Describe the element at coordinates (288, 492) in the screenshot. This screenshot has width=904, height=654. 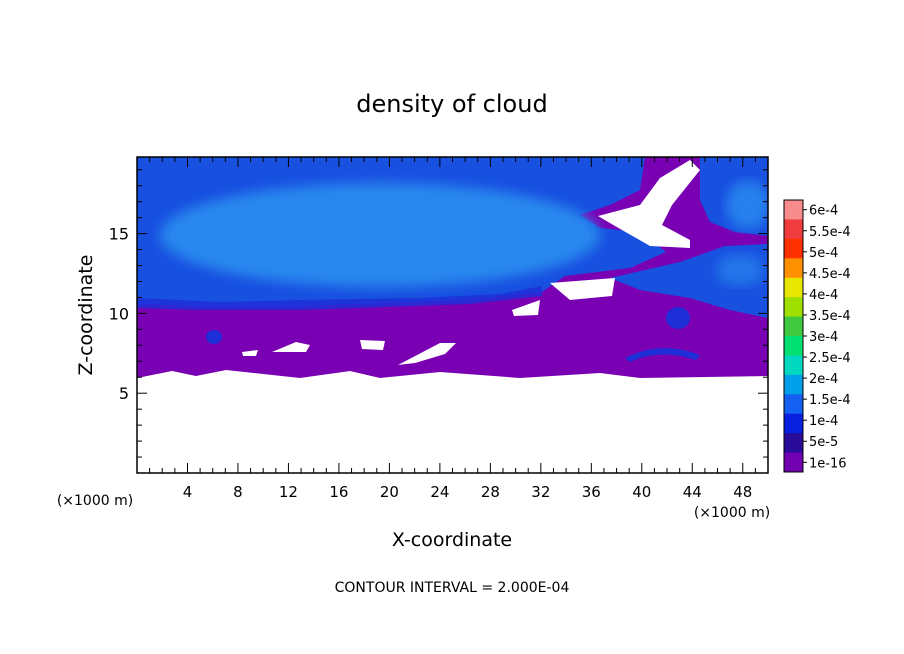
I see `x-tick-label: 12` at that location.